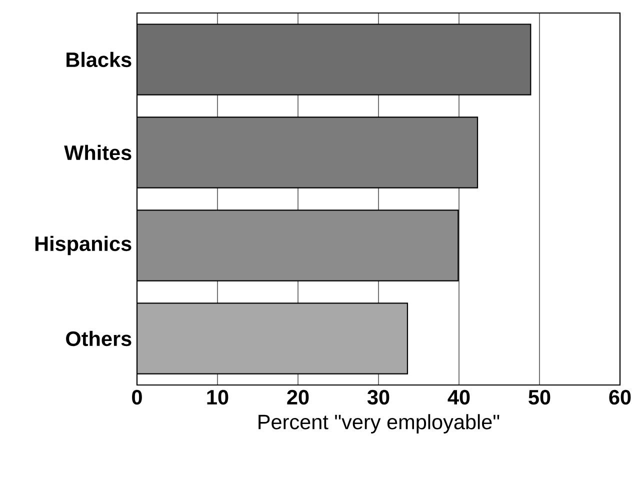  Describe the element at coordinates (137, 397) in the screenshot. I see `x-tick-label: 0` at that location.